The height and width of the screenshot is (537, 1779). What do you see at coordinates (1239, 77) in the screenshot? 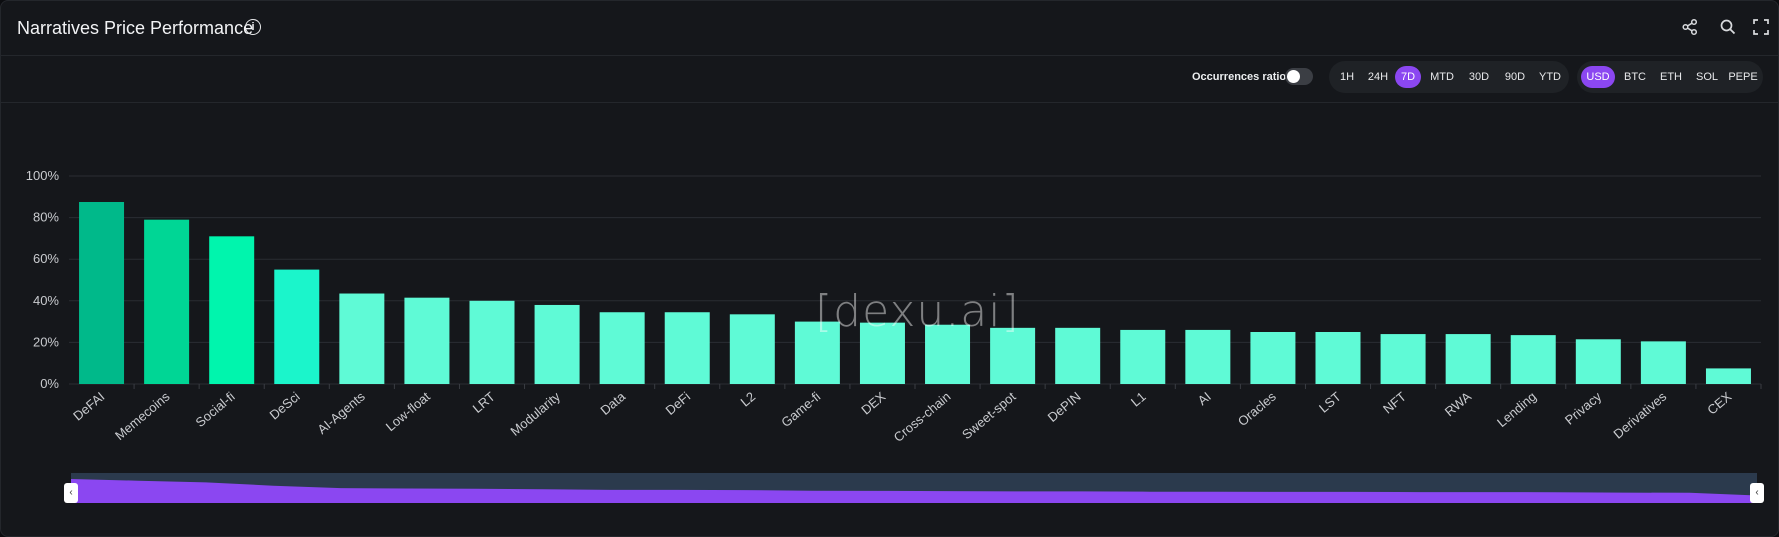
I see `occurrences-ratio-label: Occurrences ratio` at bounding box center [1239, 77].